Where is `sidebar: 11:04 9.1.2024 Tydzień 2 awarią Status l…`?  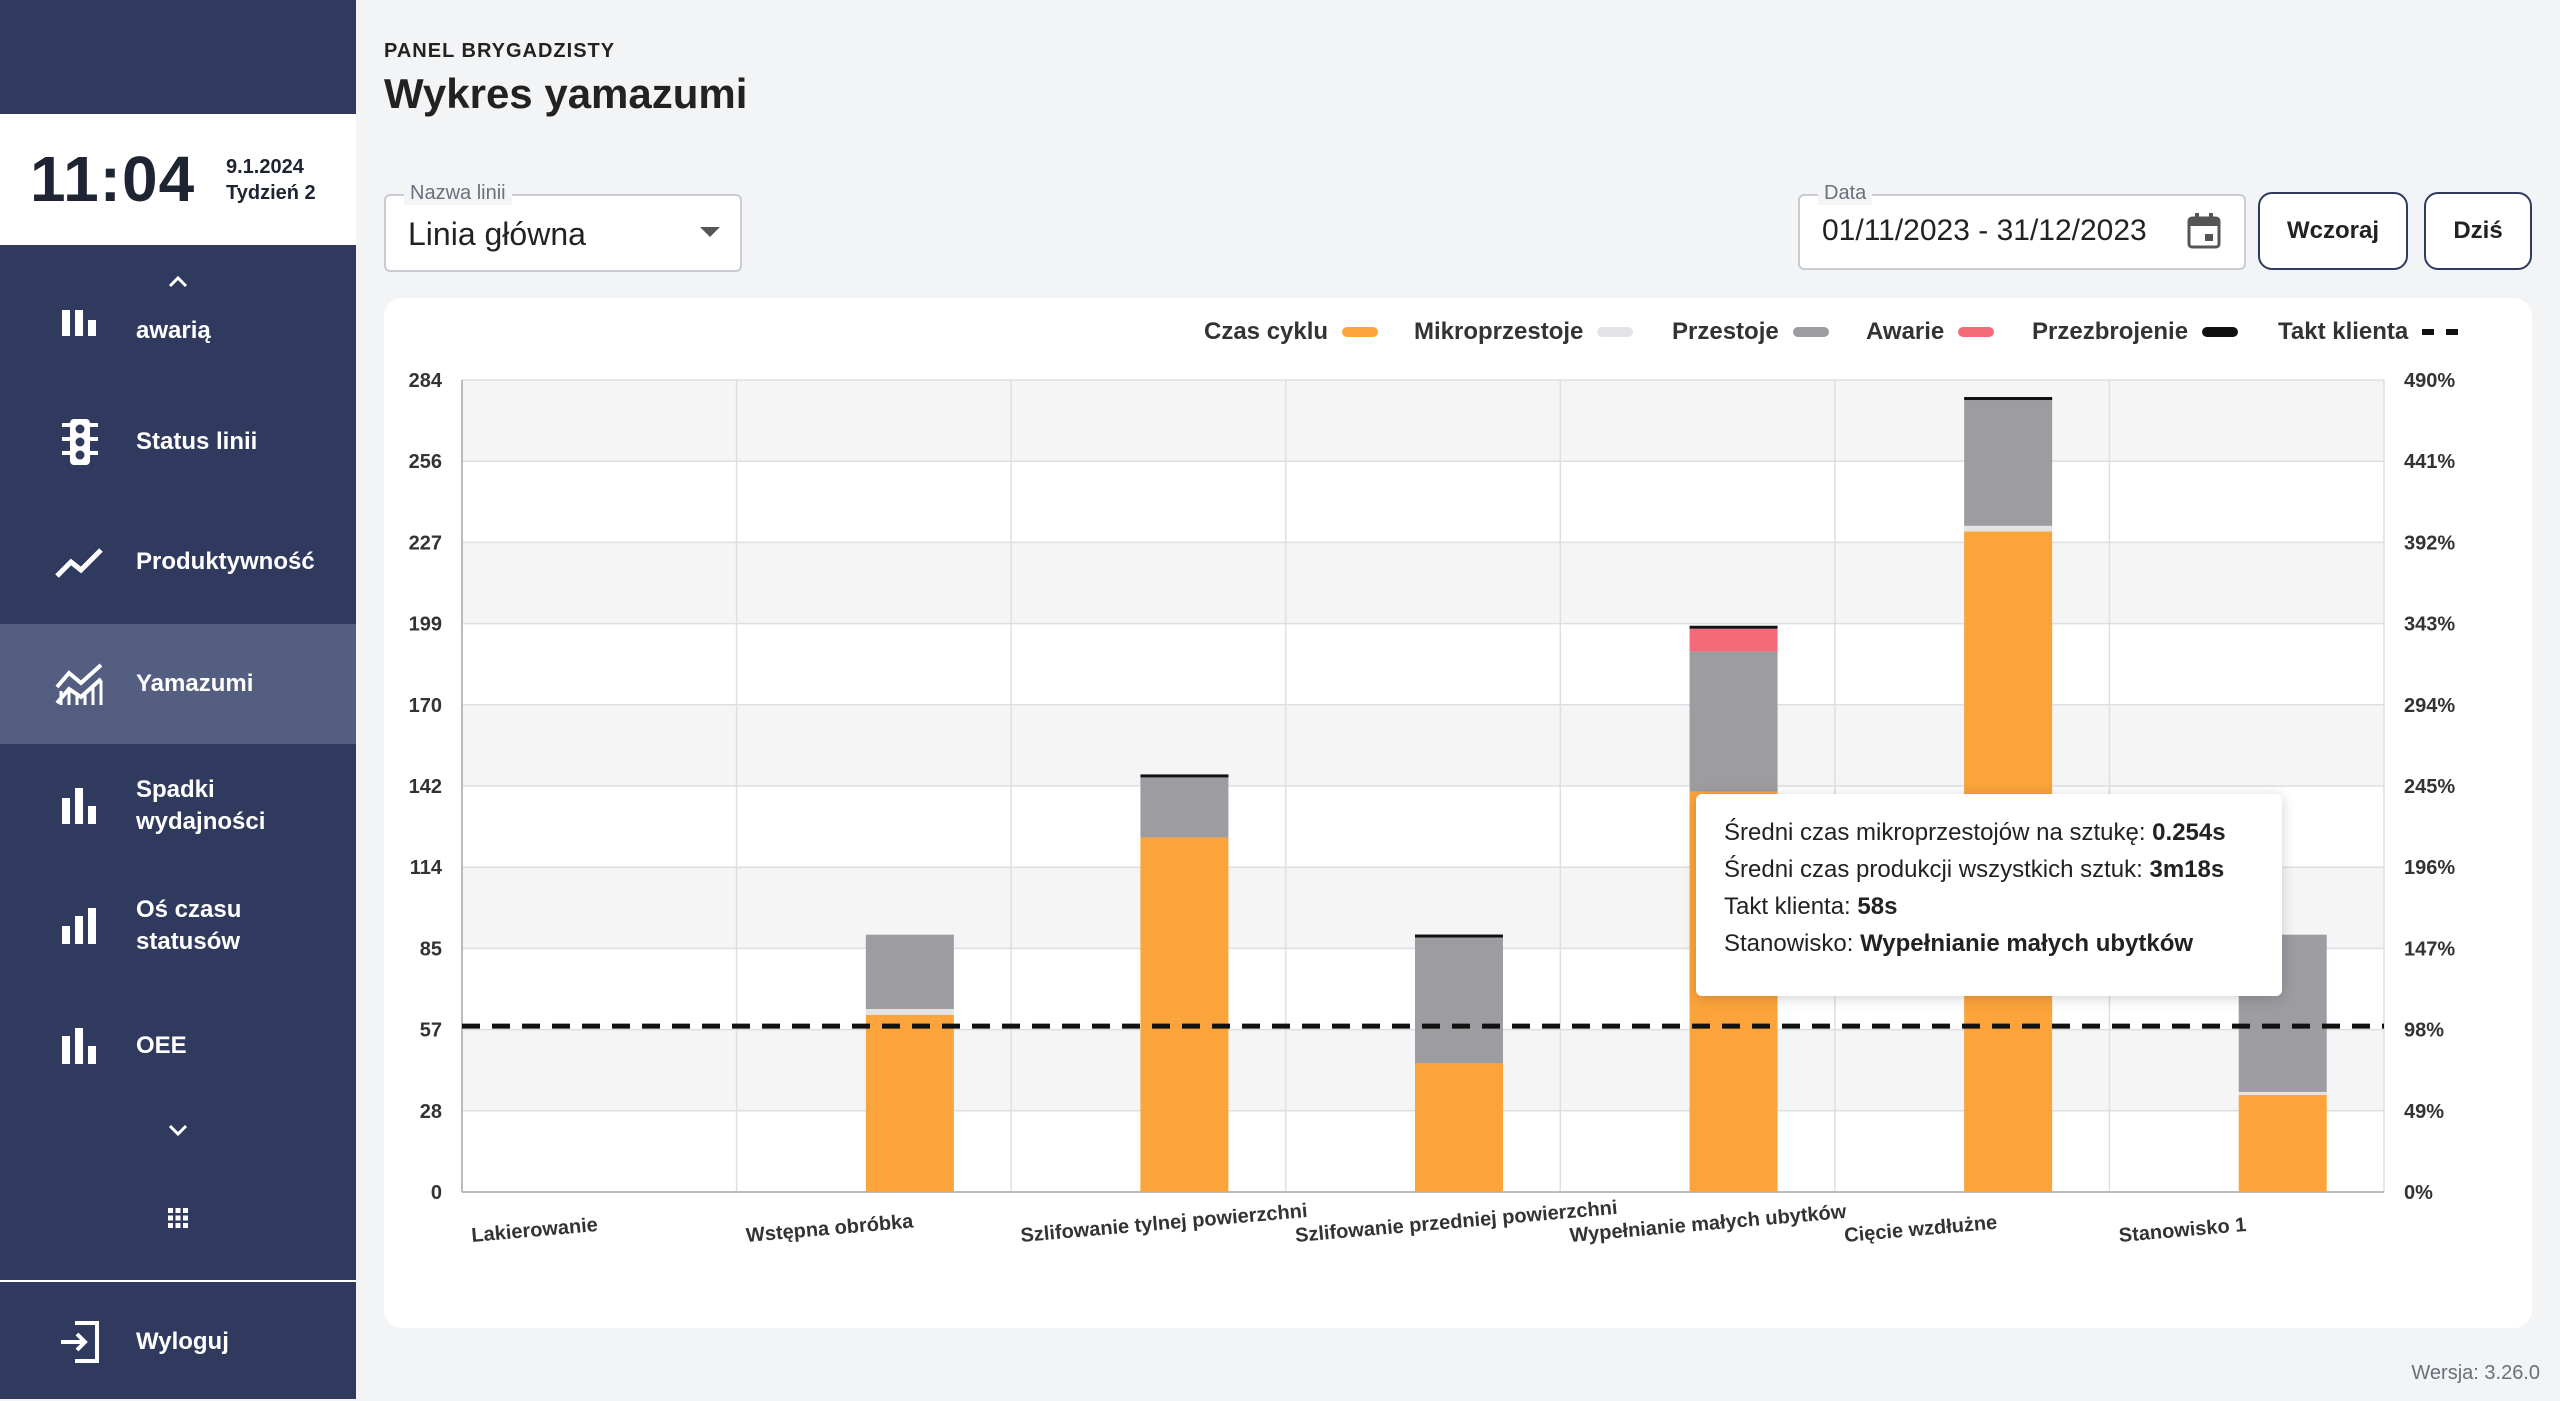
sidebar: 11:04 9.1.2024 Tydzień 2 awarią Status l… is located at coordinates (178, 699).